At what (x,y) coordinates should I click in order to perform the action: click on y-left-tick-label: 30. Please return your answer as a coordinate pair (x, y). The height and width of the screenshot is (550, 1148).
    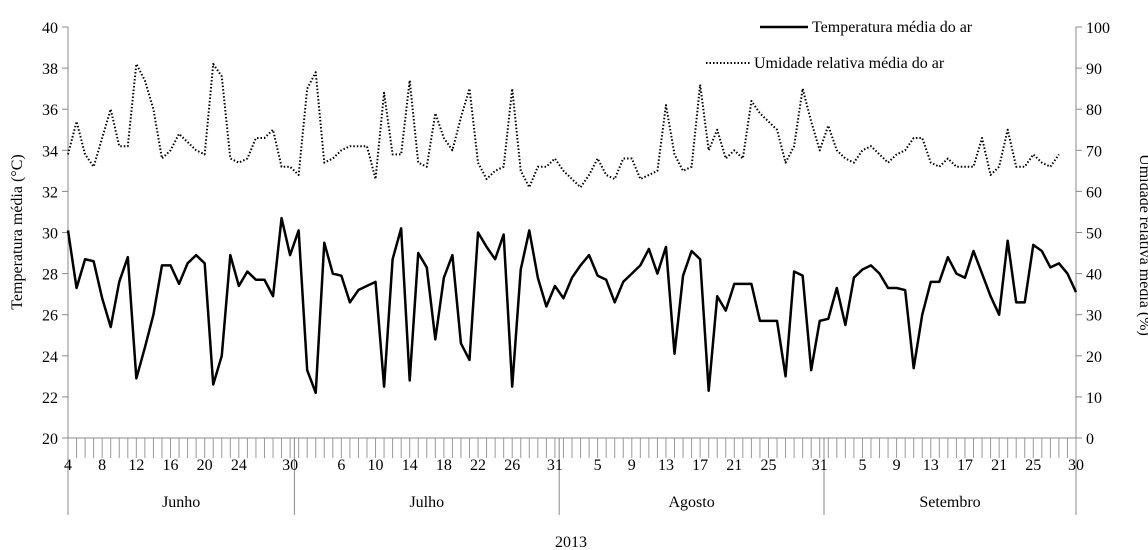
    Looking at the image, I should click on (50, 234).